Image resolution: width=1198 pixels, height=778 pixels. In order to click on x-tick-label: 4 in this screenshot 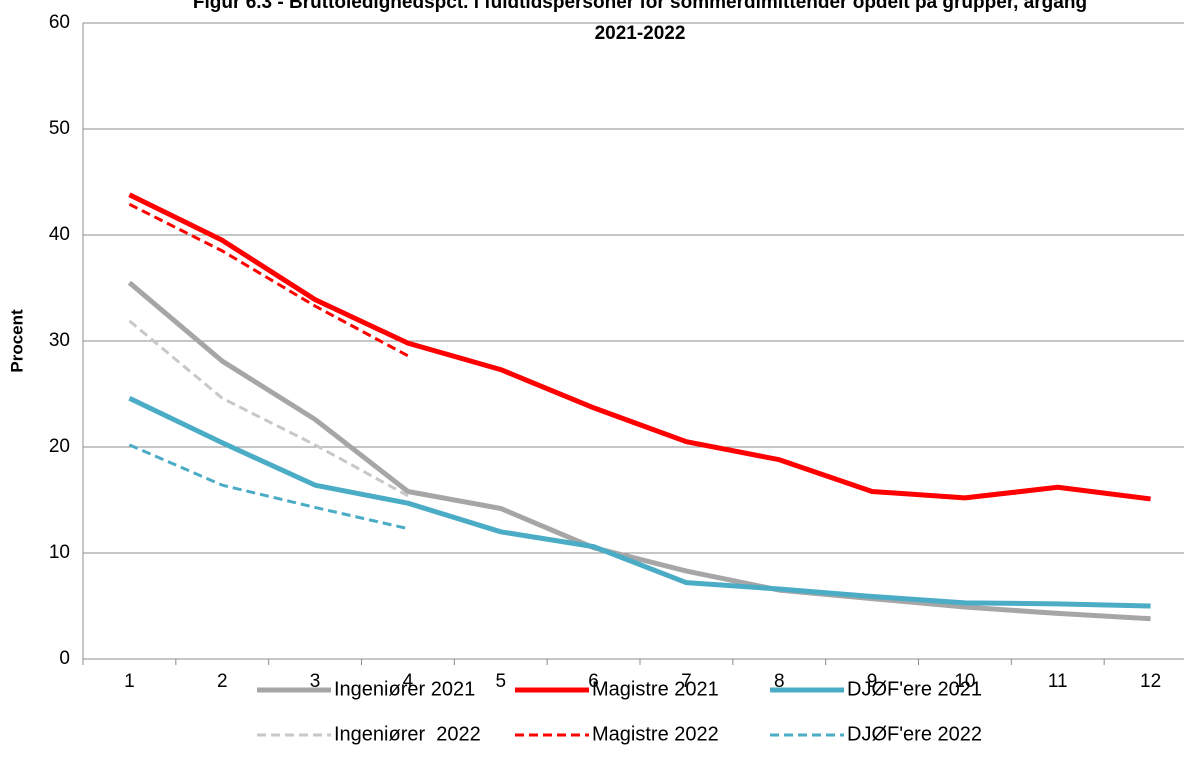, I will do `click(408, 681)`.